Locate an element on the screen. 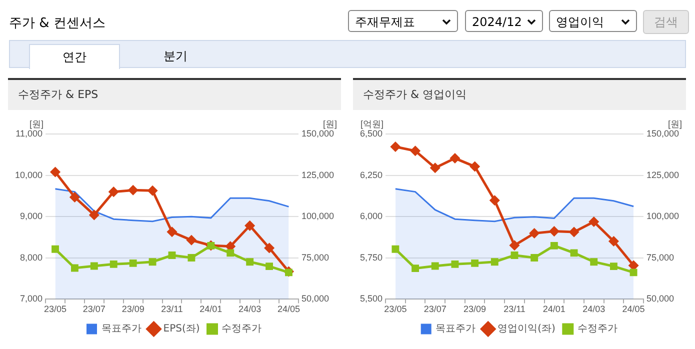  text: 영업이익 is located at coordinates (593, 21).